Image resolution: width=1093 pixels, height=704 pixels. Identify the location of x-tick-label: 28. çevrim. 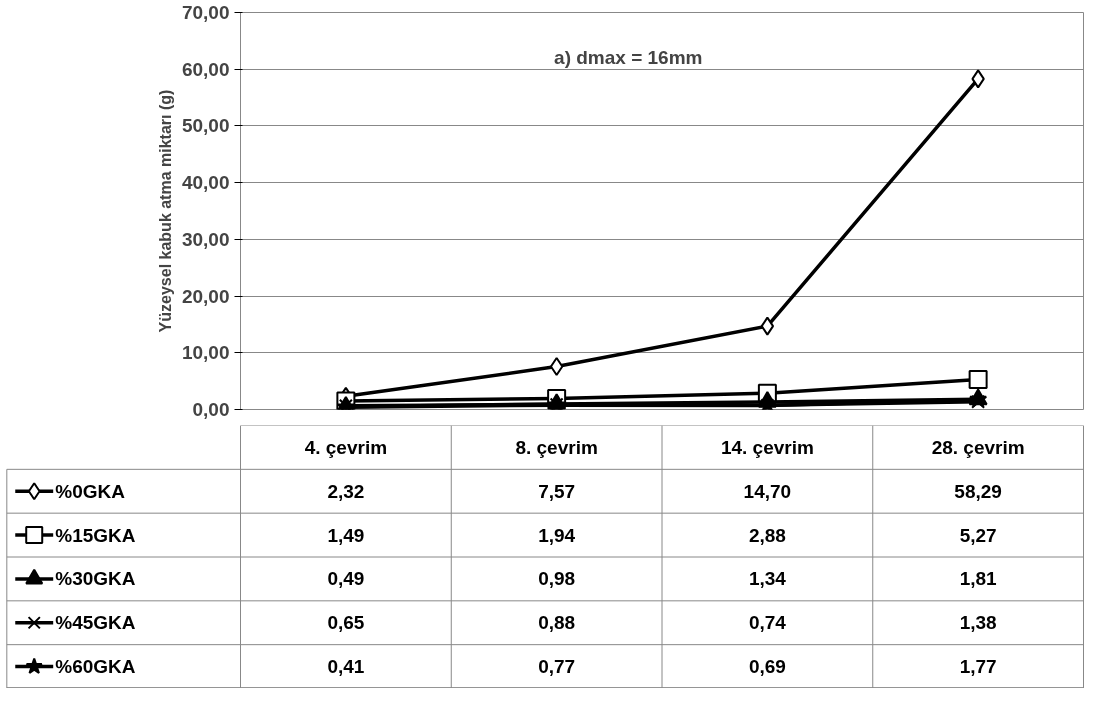
(978, 447).